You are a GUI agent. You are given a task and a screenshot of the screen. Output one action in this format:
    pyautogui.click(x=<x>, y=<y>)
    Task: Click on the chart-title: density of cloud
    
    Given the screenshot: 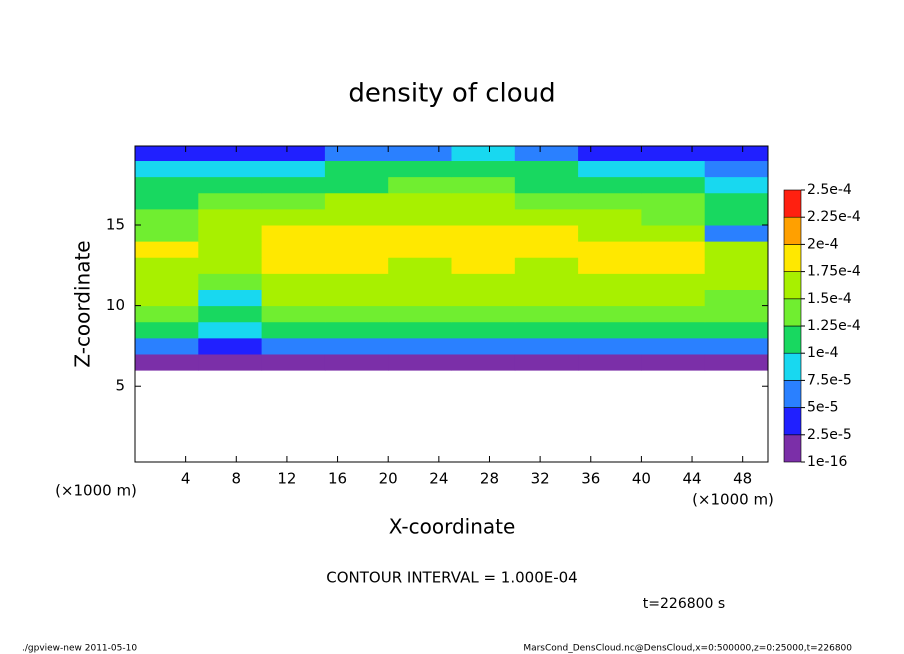 What is the action you would take?
    pyautogui.click(x=451, y=94)
    